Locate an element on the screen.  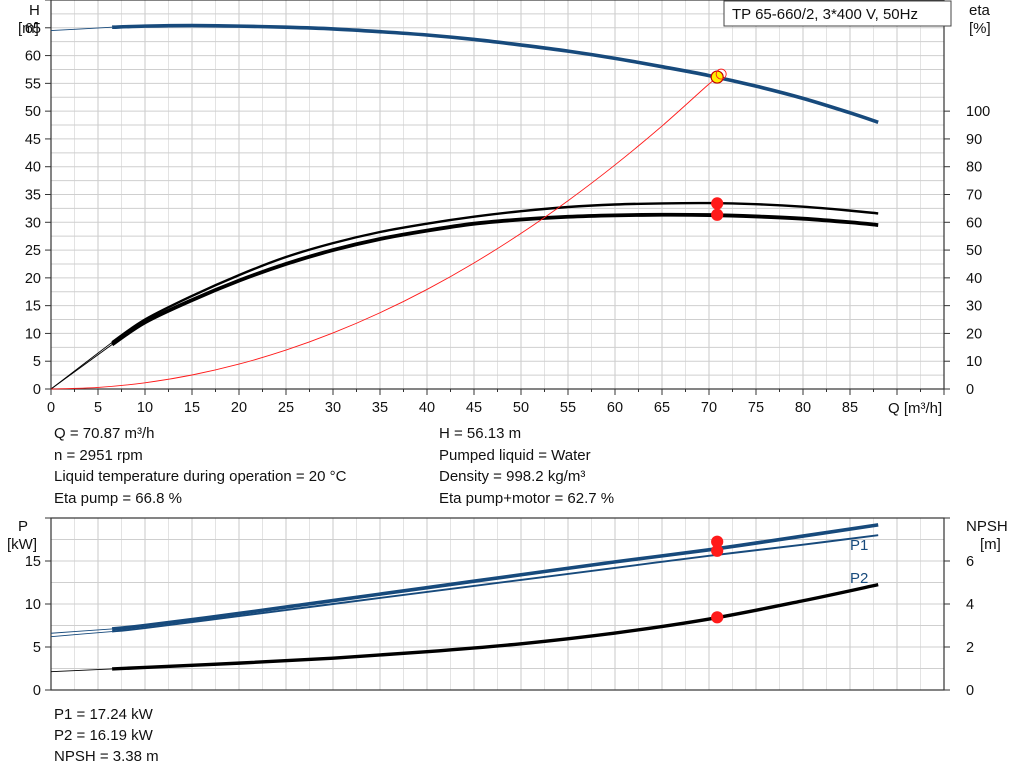
series-label-p1: P1 is located at coordinates (859, 545).